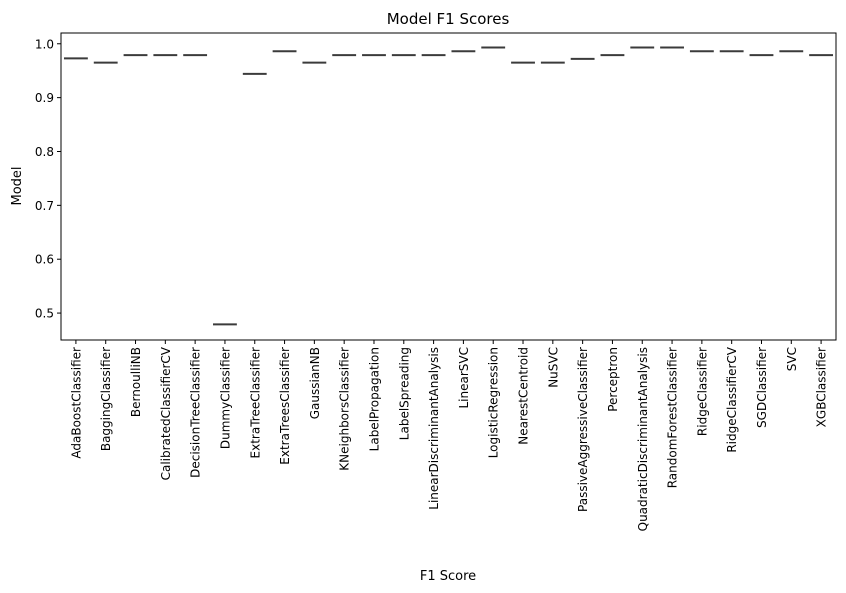 The height and width of the screenshot is (593, 846). I want to click on chart-title: Model F1 Scores, so click(448, 19).